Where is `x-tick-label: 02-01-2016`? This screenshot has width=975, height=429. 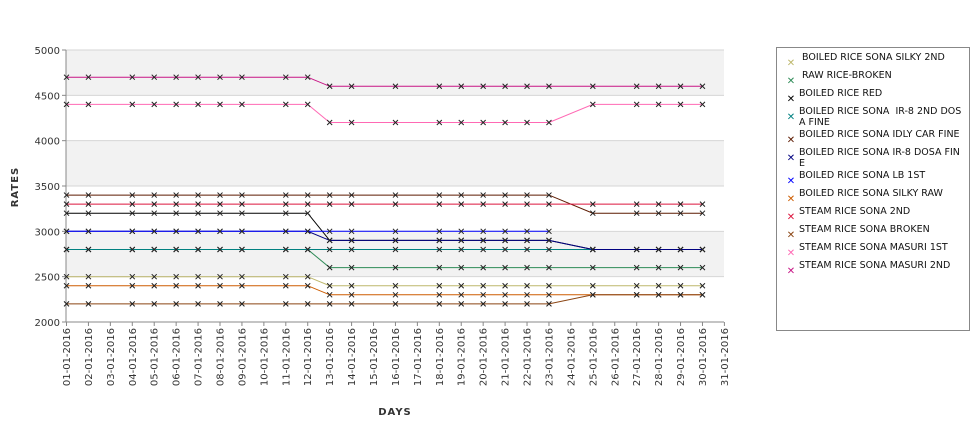
x-tick-label: 02-01-2016 is located at coordinates (89, 357).